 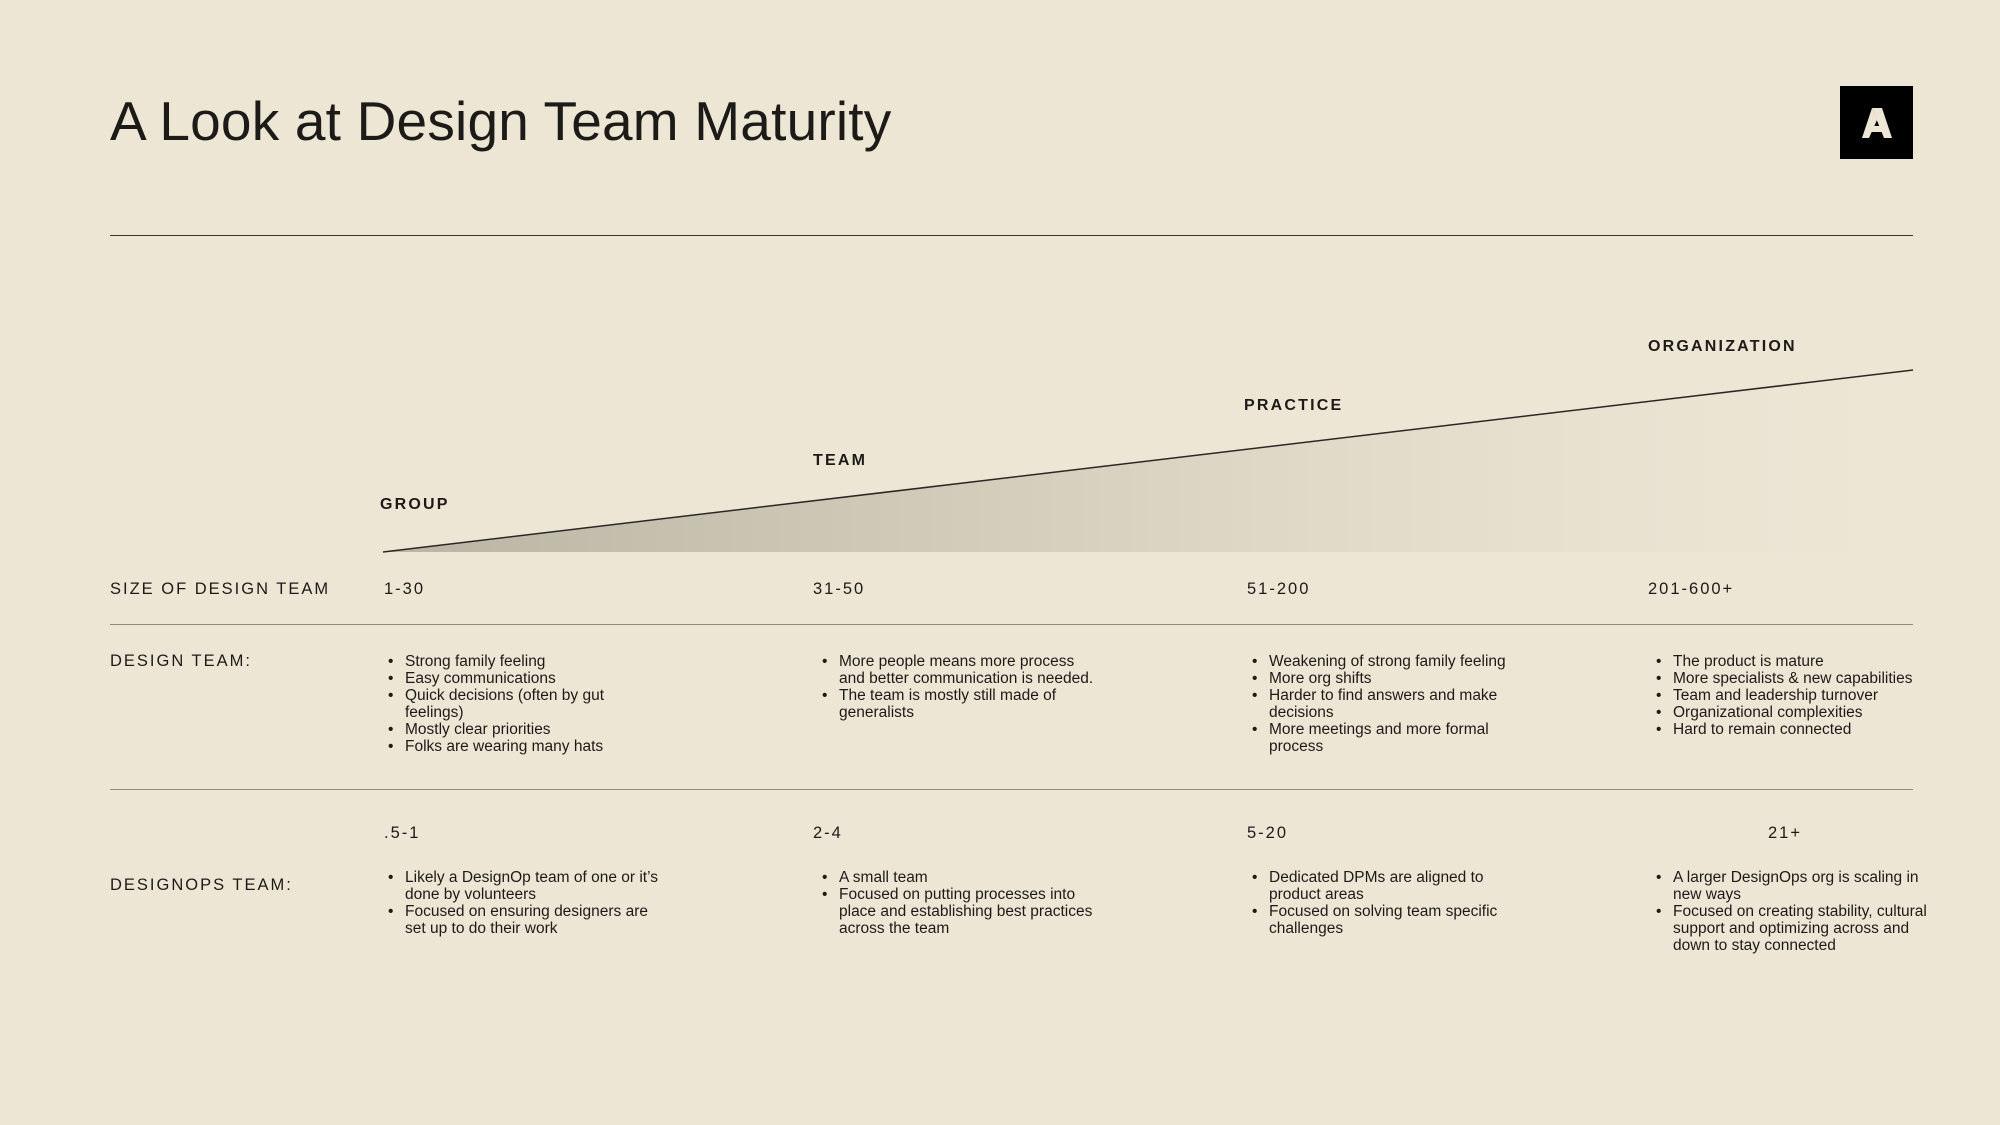 I want to click on size-row-label: SIZE OF DESIGN TEAM, so click(x=220, y=589).